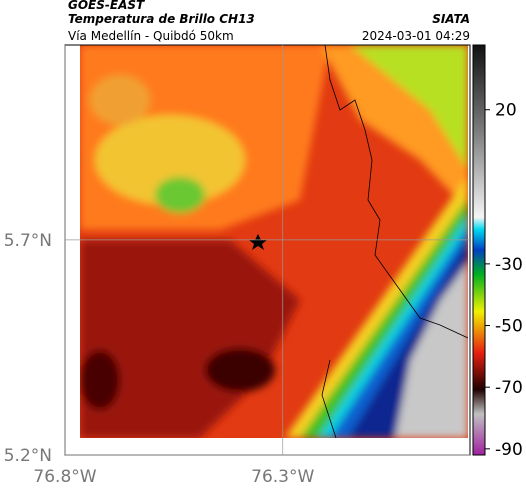 The height and width of the screenshot is (491, 526). I want to click on y-tick-label: 5.7°N, so click(28, 241).